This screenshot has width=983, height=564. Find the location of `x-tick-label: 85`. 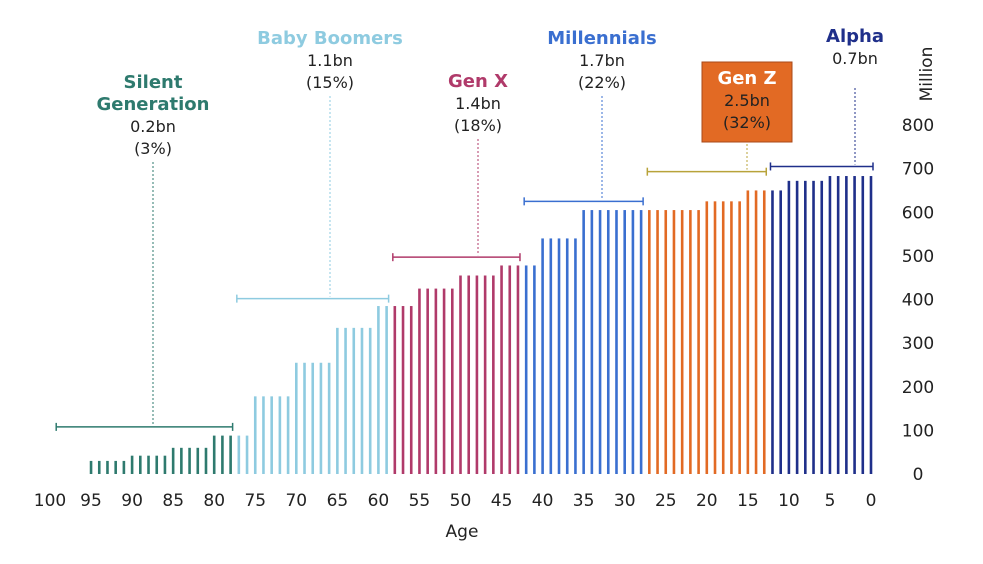

x-tick-label: 85 is located at coordinates (173, 501).